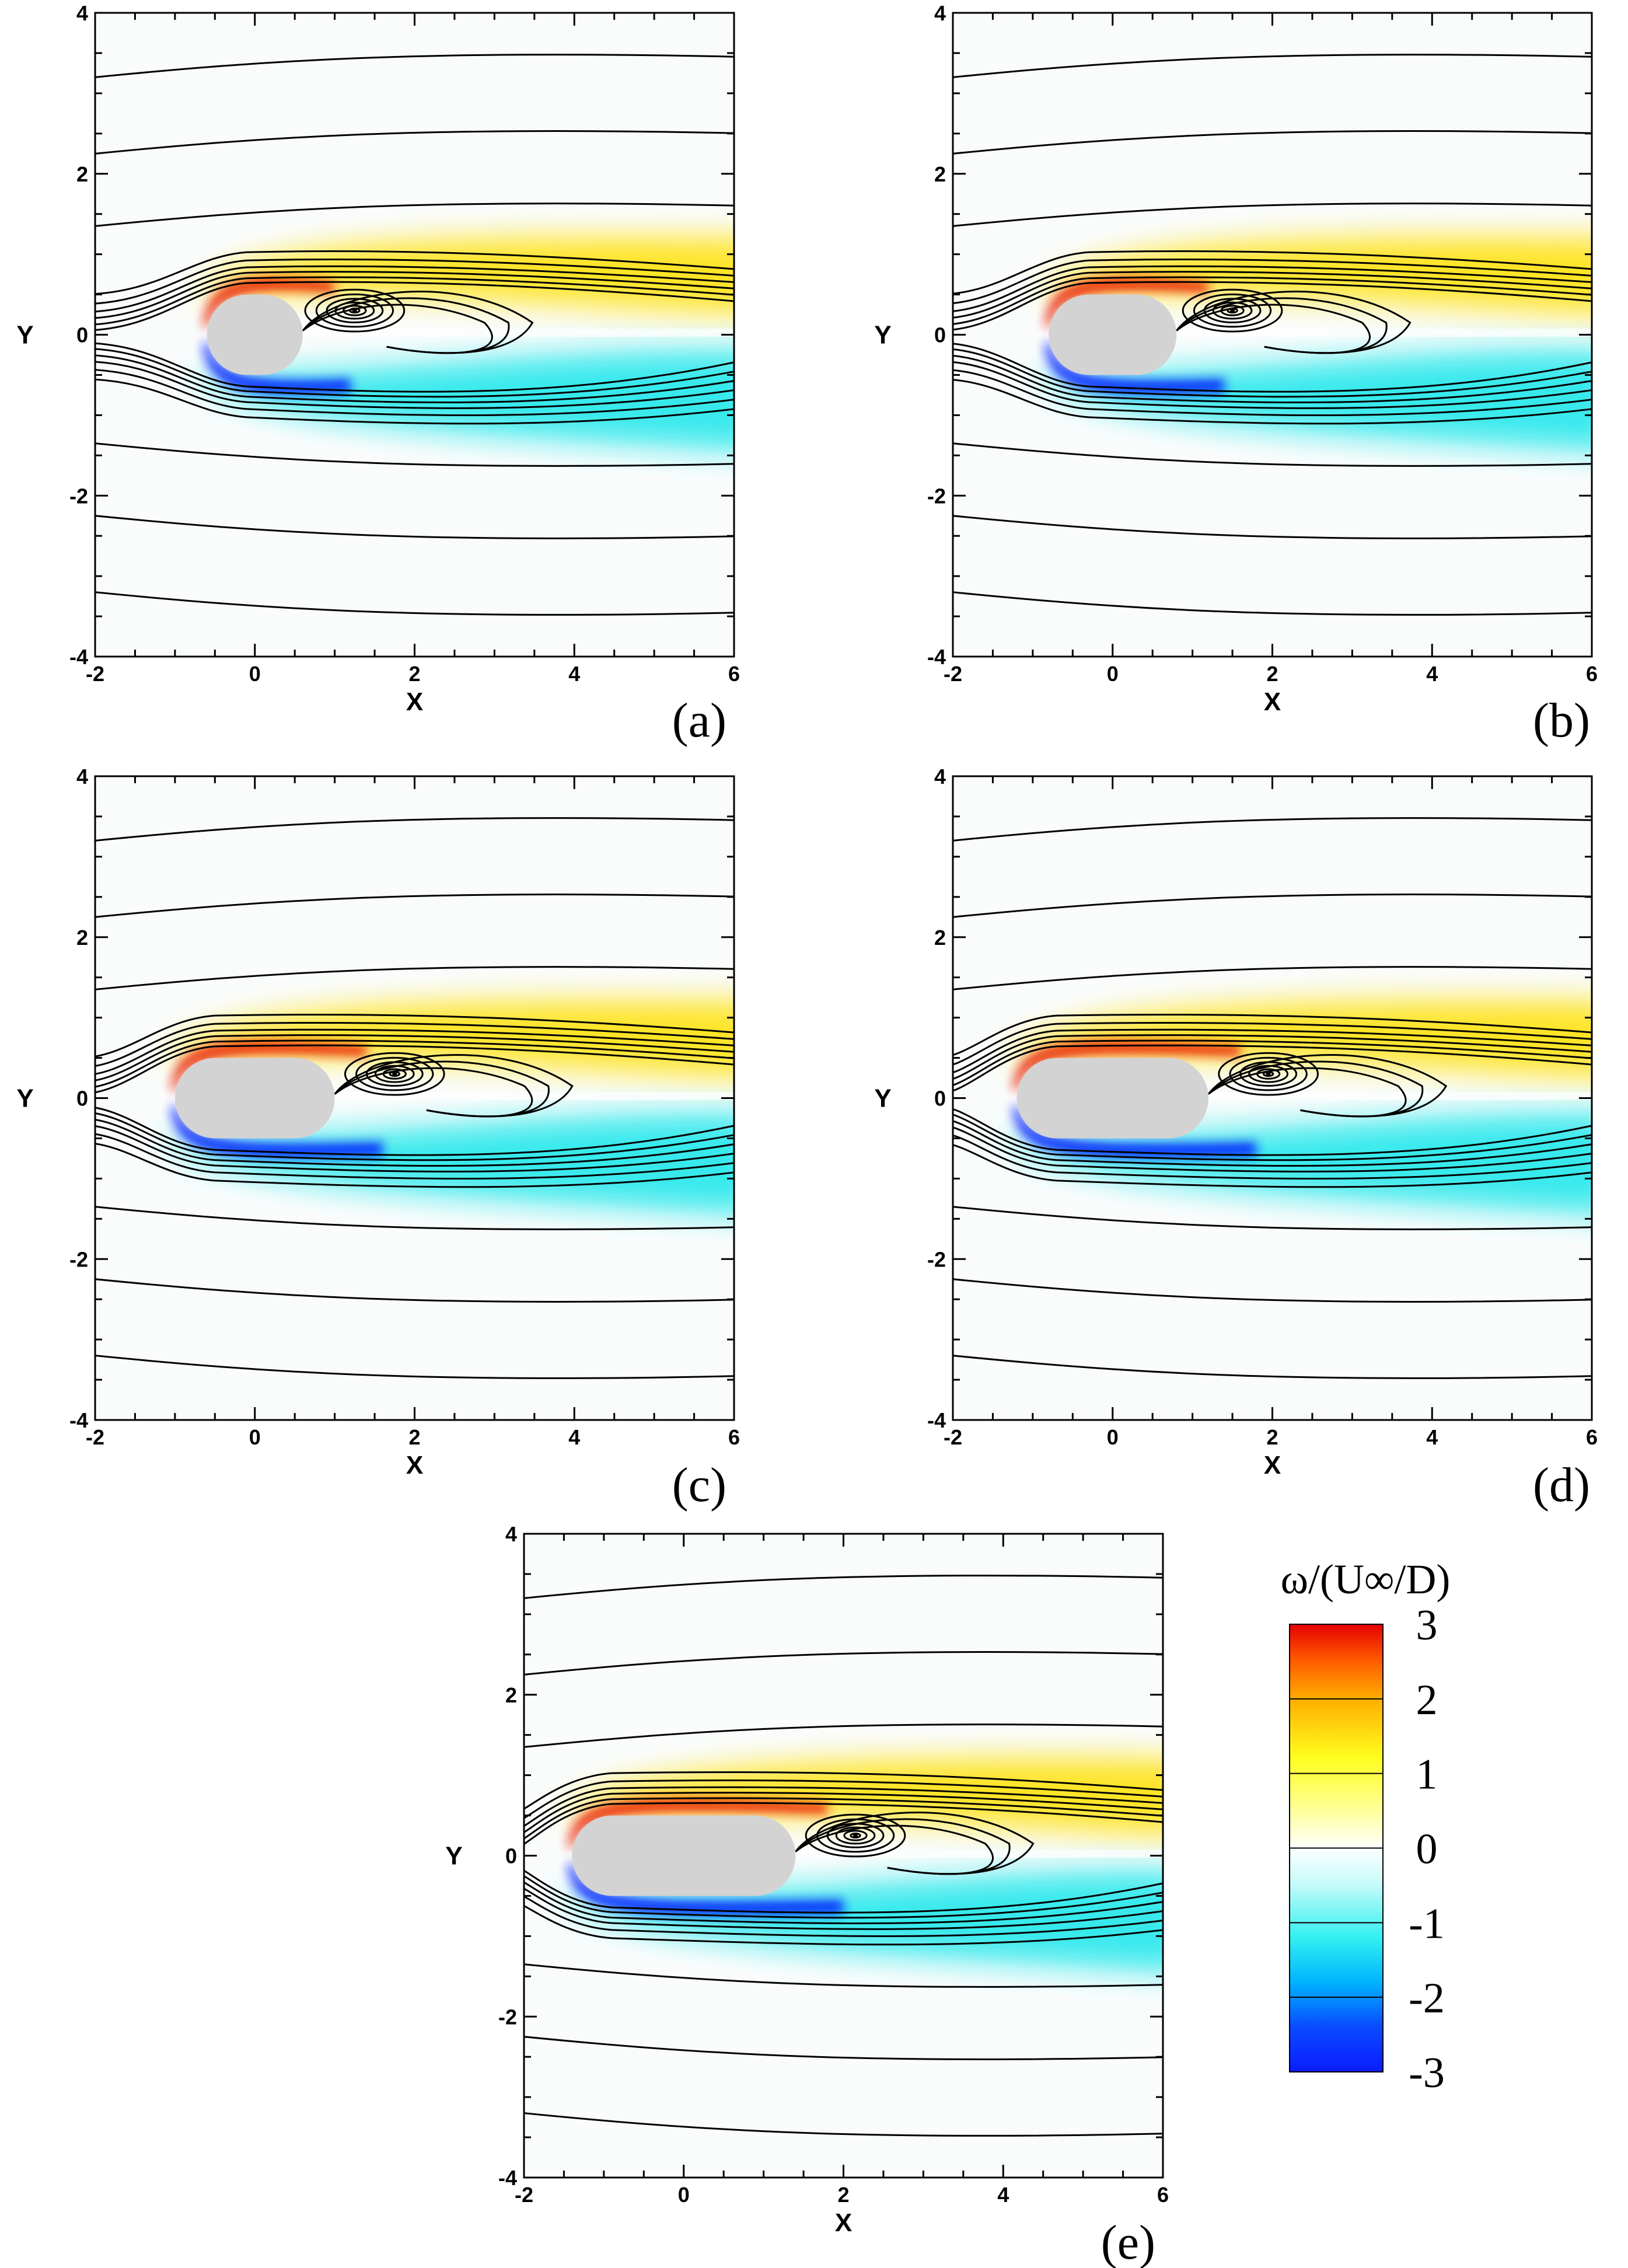  I want to click on x-tick-label: 2, so click(1272, 1437).